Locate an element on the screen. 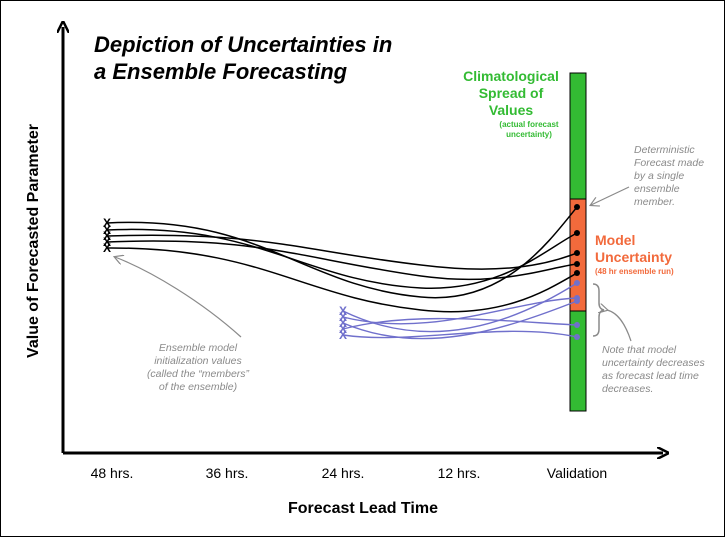 The height and width of the screenshot is (537, 725). model-uncertainty-label-2: Uncertainty is located at coordinates (633, 257).